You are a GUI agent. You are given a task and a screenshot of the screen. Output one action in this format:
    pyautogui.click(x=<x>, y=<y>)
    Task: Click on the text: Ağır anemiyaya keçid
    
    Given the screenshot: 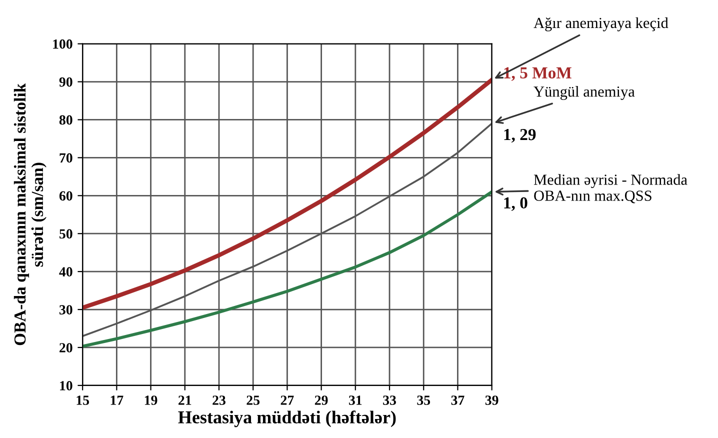 What is the action you would take?
    pyautogui.click(x=601, y=24)
    